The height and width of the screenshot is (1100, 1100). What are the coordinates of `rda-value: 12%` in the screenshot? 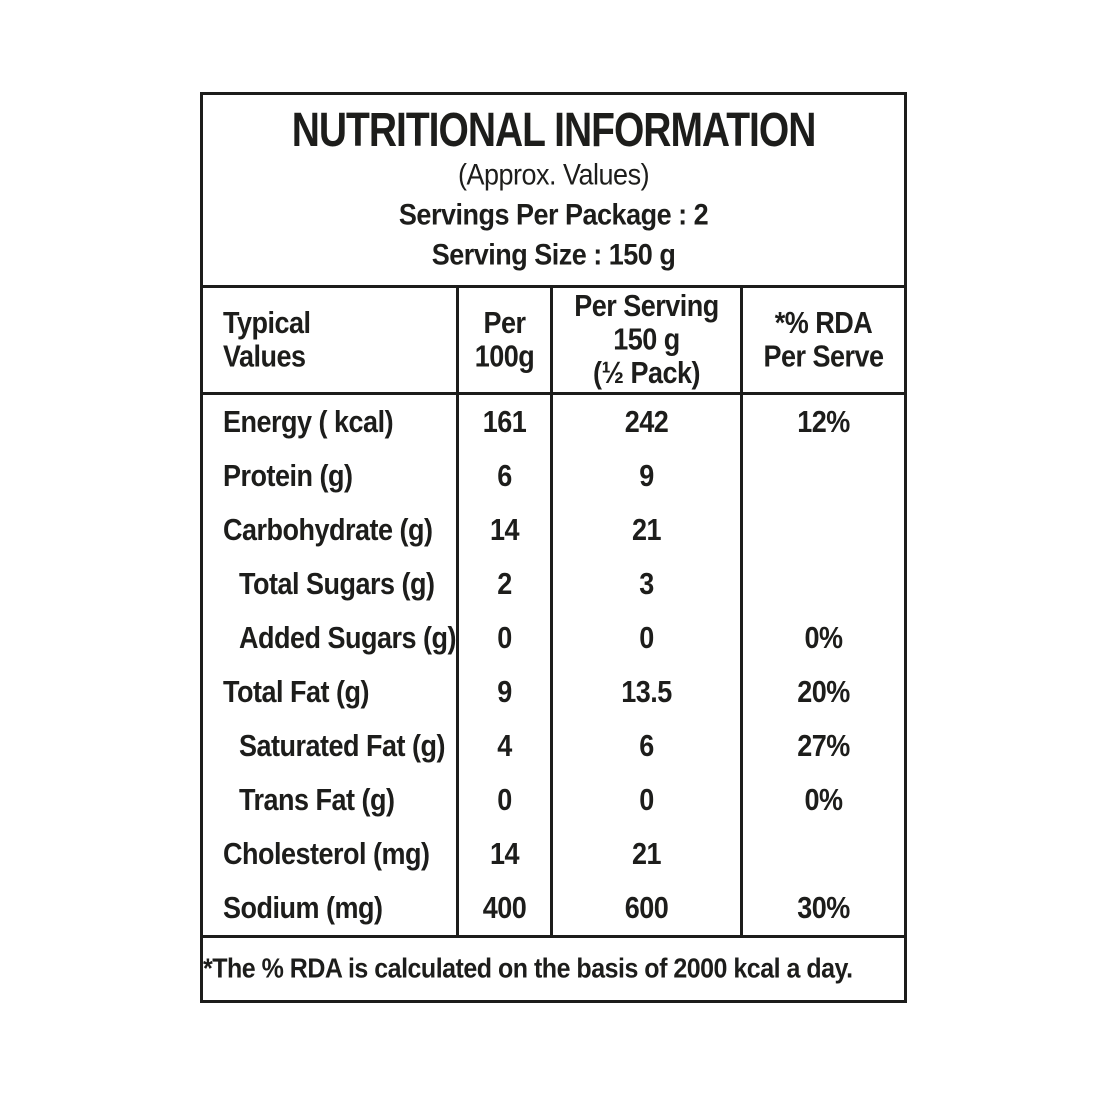 It's located at (823, 421).